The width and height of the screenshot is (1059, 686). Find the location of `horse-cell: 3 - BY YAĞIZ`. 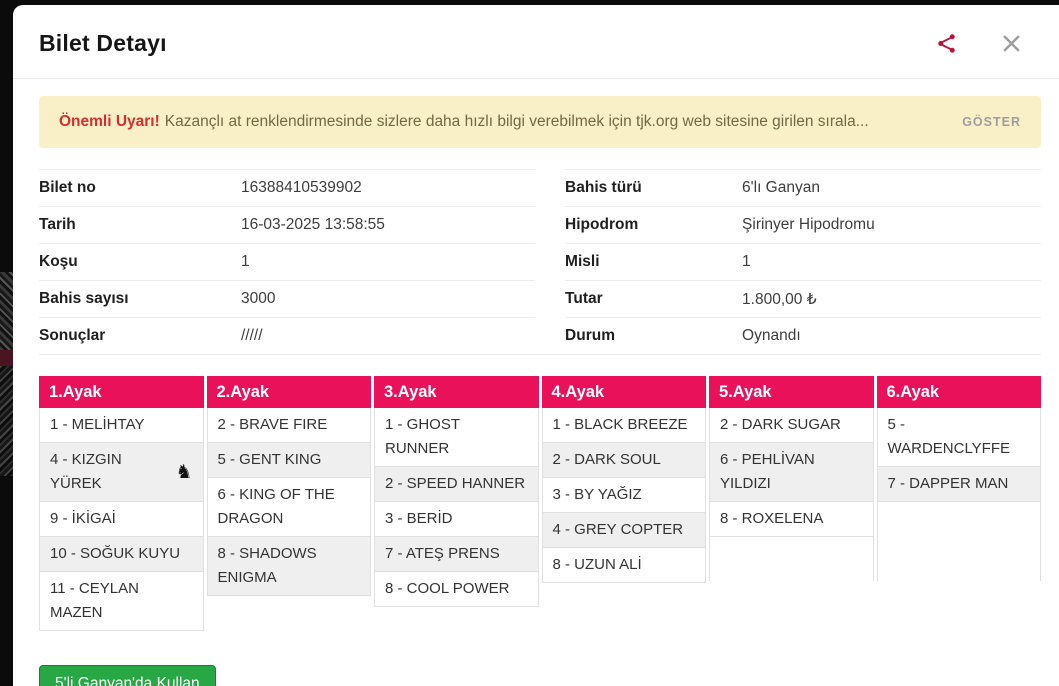

horse-cell: 3 - BY YAĞIZ is located at coordinates (623, 495).